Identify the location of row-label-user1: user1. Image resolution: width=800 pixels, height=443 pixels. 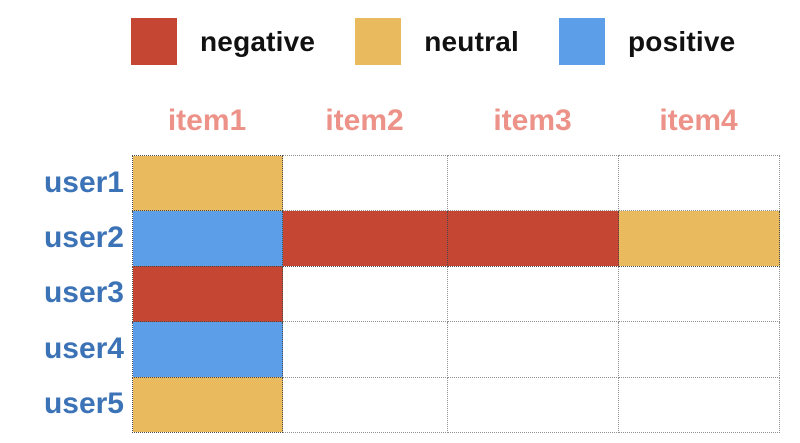
(83, 182).